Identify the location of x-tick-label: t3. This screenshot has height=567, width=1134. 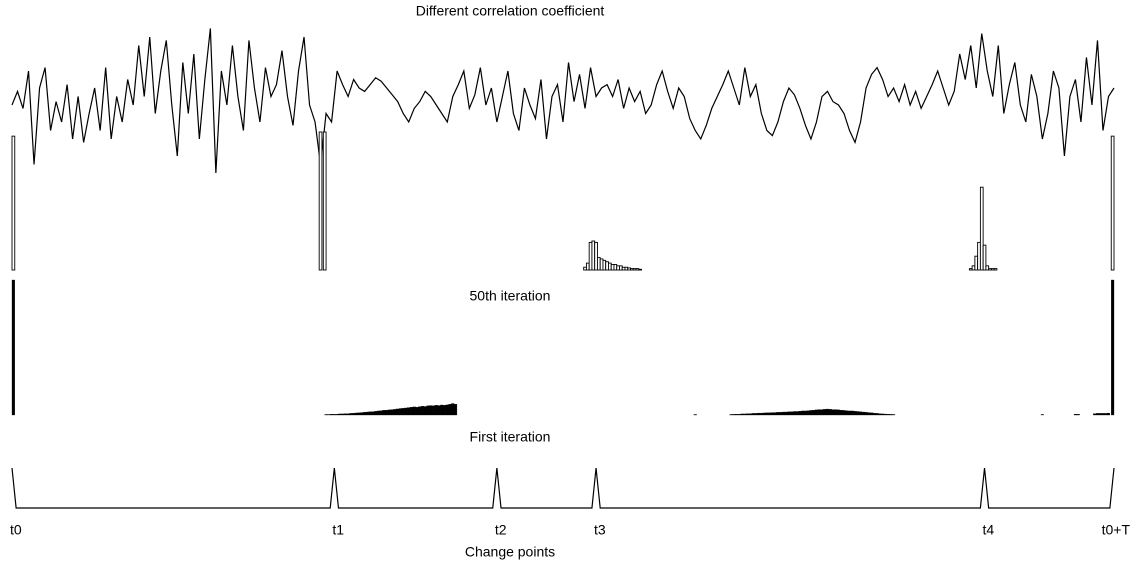
(600, 530).